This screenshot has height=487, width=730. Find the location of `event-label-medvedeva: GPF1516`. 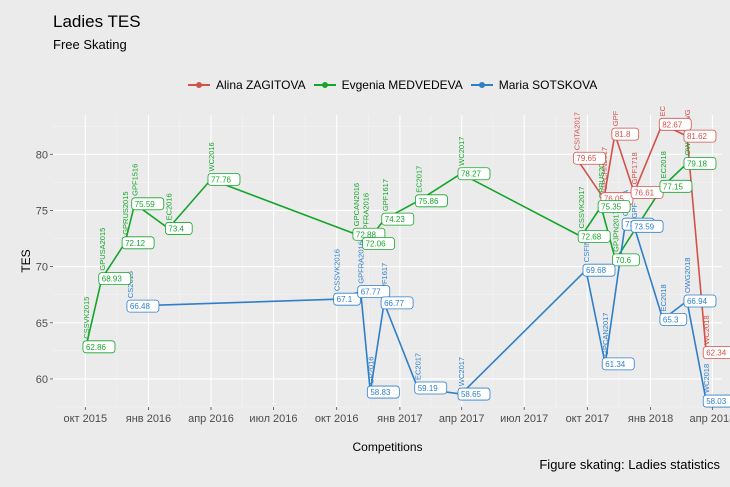

event-label-medvedeva: GPF1516 is located at coordinates (135, 180).